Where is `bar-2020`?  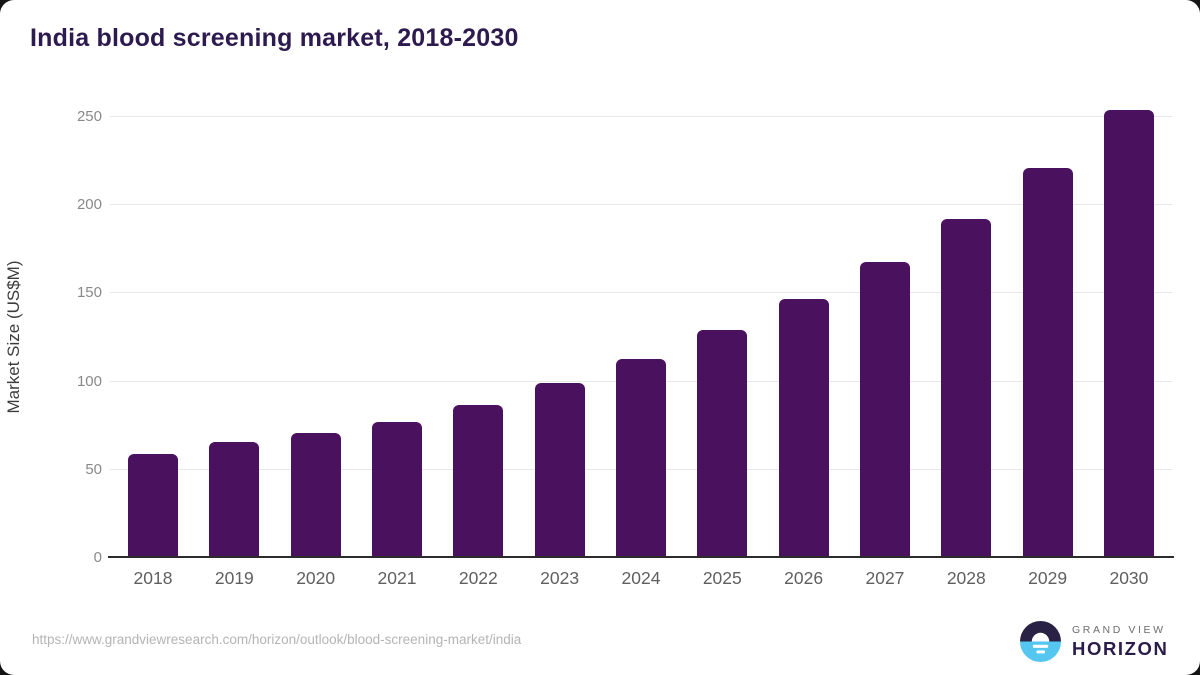 bar-2020 is located at coordinates (315, 495).